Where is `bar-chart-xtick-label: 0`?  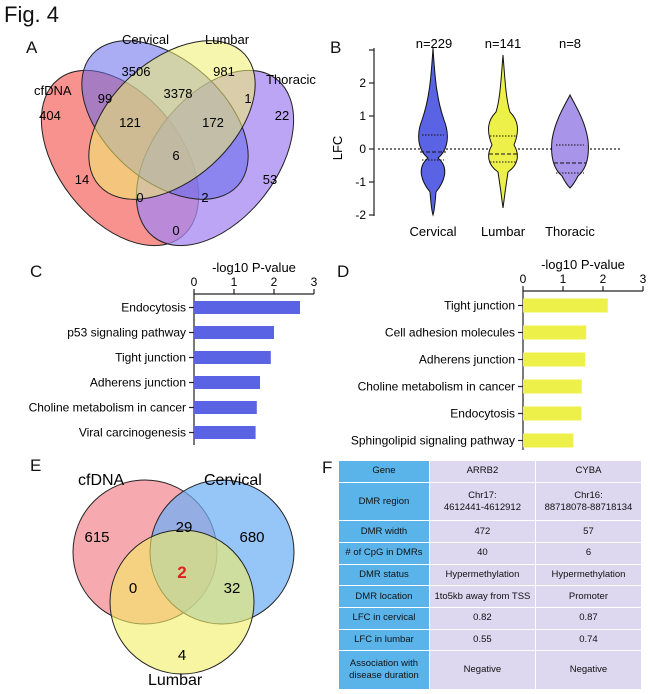 bar-chart-xtick-label: 0 is located at coordinates (523, 279).